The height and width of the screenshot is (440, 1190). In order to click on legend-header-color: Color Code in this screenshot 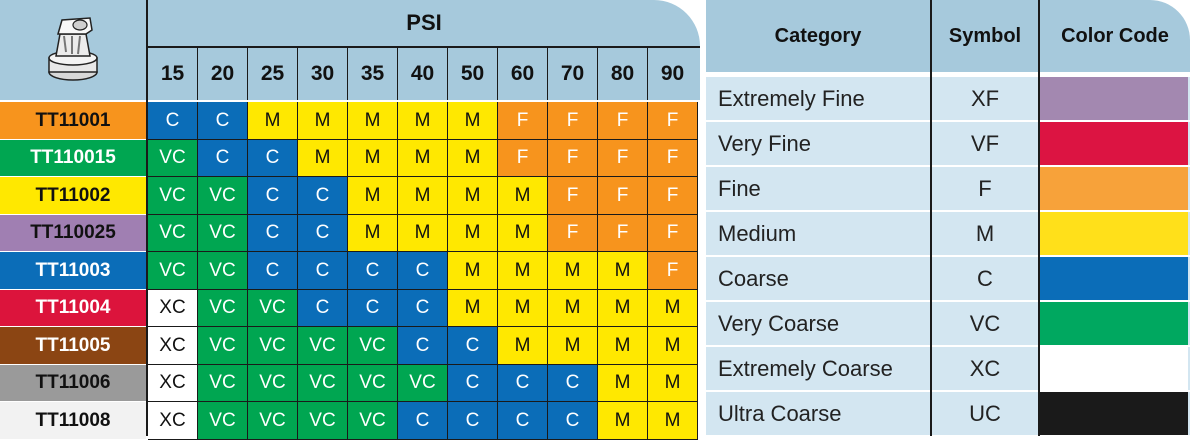, I will do `click(1115, 35)`.